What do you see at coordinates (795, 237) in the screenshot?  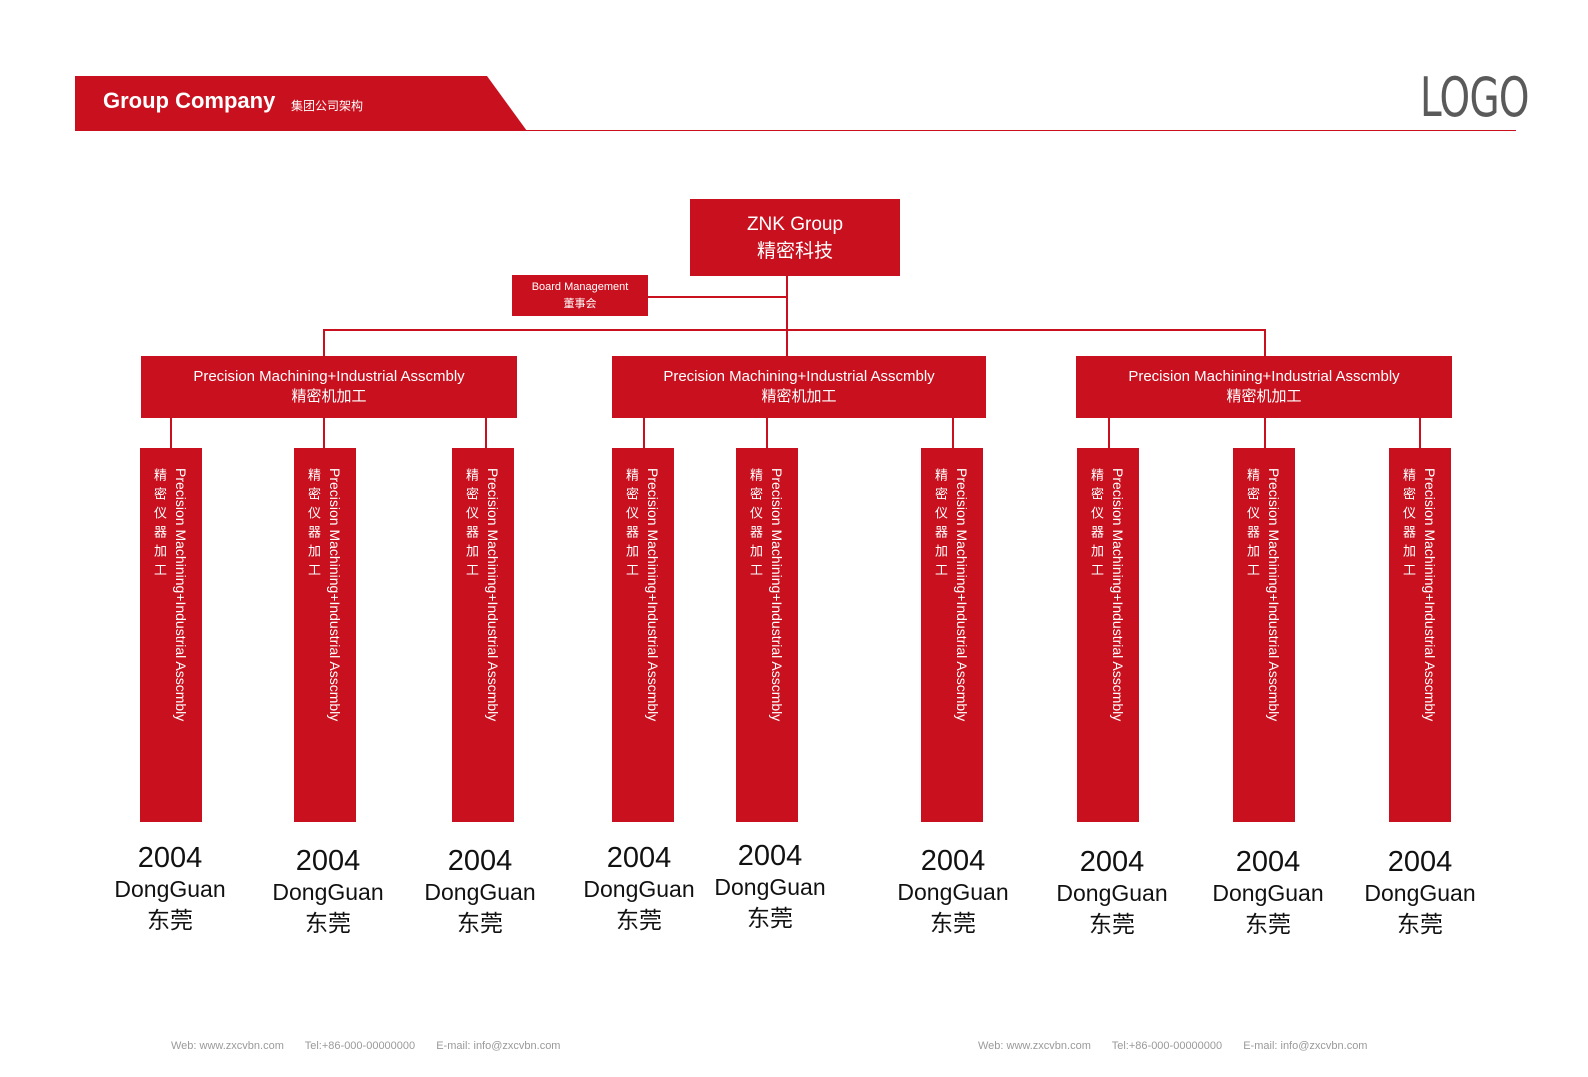 I see `node-root: ZNK Group 精密科技` at bounding box center [795, 237].